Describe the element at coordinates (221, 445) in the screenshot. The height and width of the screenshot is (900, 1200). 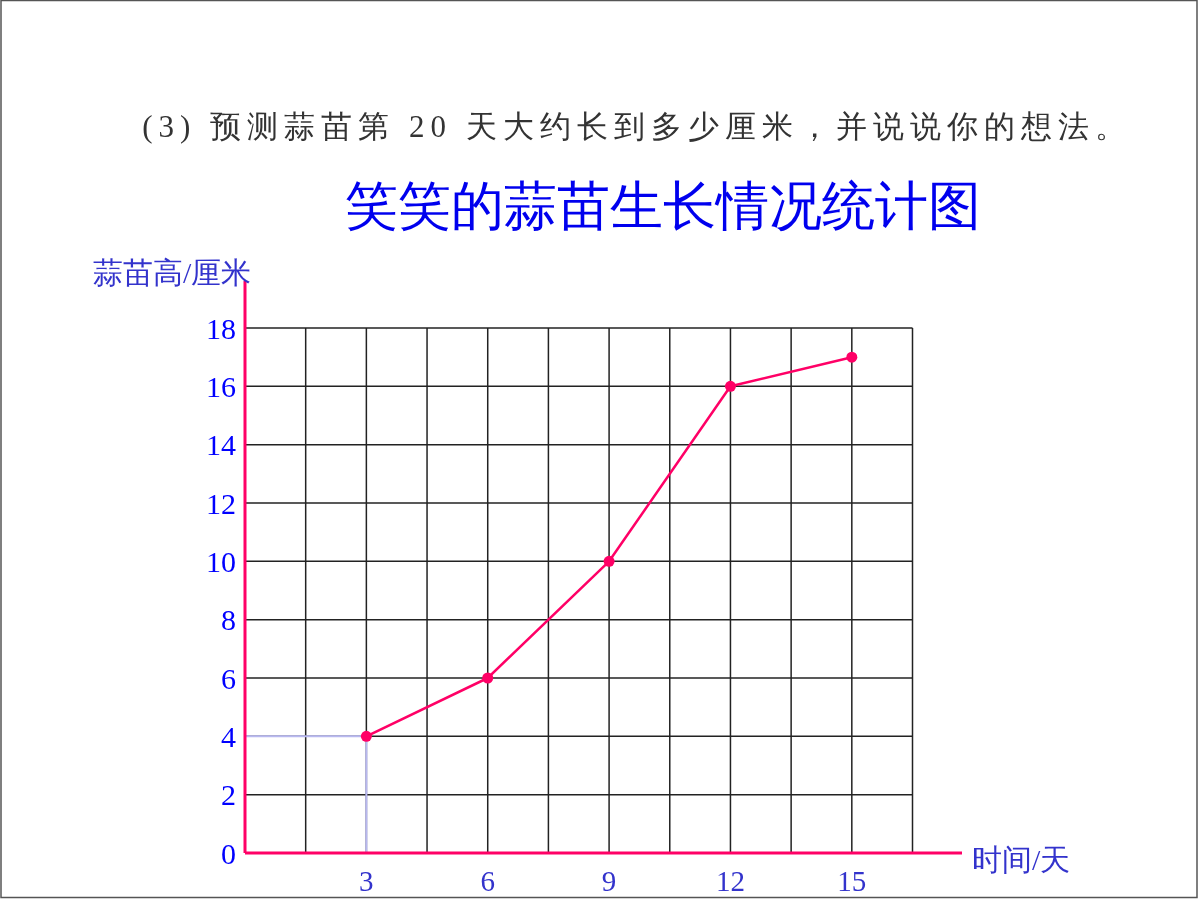
I see `y-tick-label: 14` at that location.